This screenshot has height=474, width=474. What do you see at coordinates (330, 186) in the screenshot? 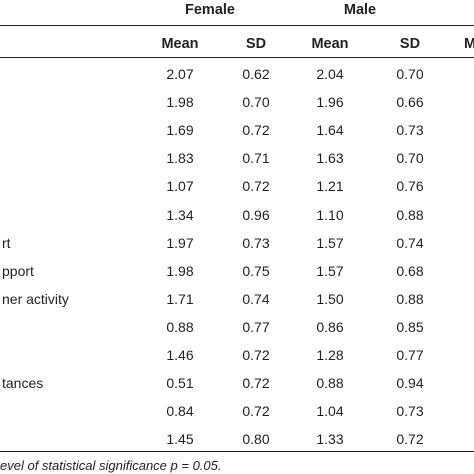
I see `table-cell: 1.21` at bounding box center [330, 186].